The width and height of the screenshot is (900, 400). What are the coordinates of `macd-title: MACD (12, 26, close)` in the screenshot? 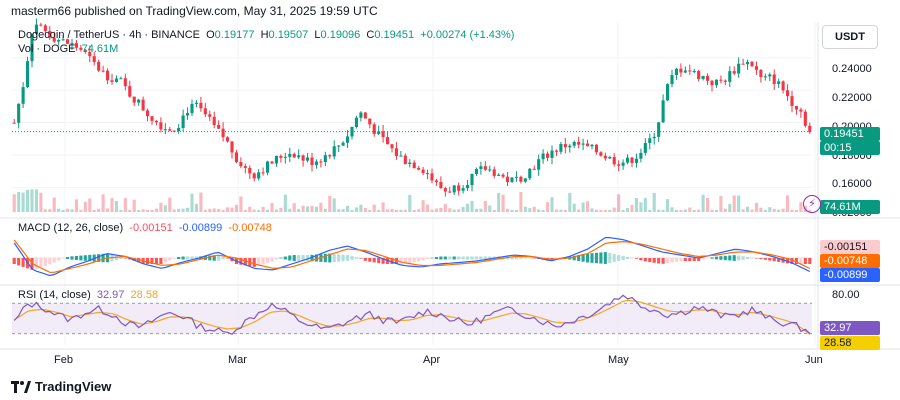 It's located at (71, 228).